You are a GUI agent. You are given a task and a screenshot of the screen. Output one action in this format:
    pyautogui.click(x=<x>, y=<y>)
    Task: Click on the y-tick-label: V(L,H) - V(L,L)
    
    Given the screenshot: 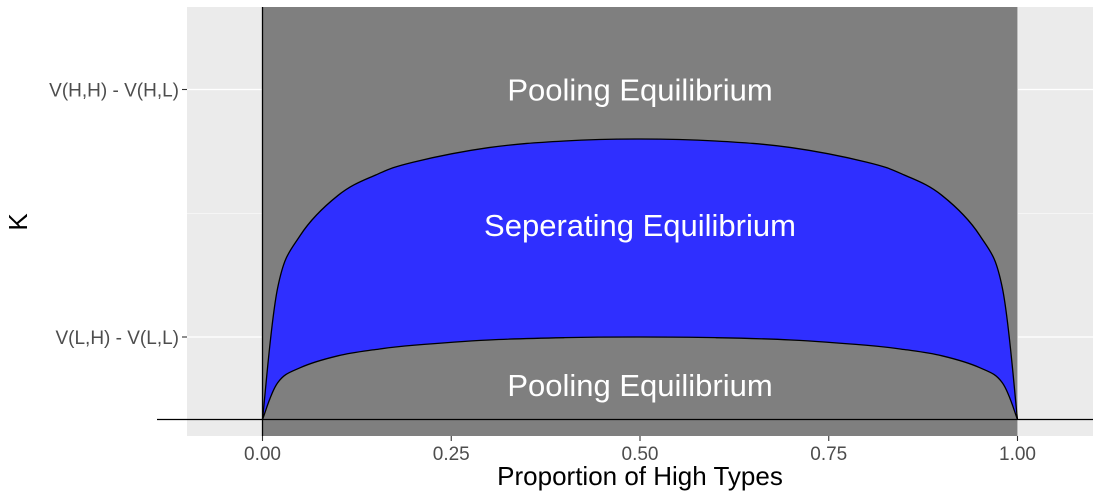 What is the action you would take?
    pyautogui.click(x=117, y=338)
    